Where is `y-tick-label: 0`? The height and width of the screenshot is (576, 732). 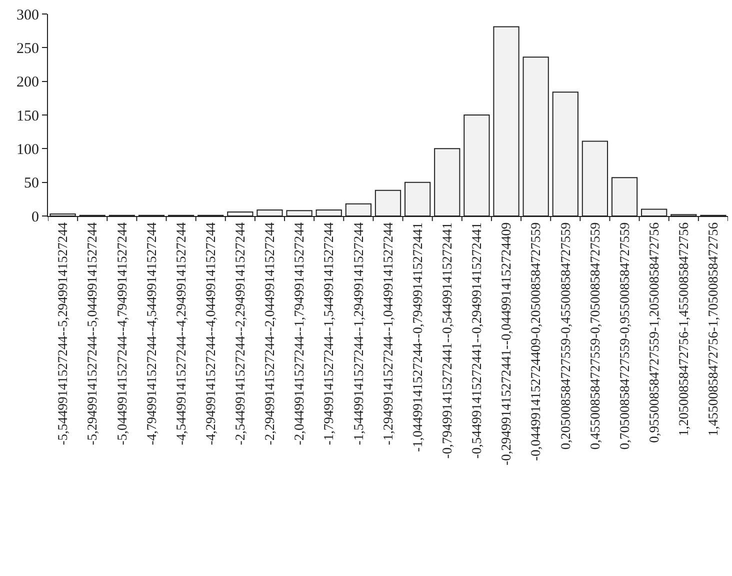 y-tick-label: 0 is located at coordinates (35, 217).